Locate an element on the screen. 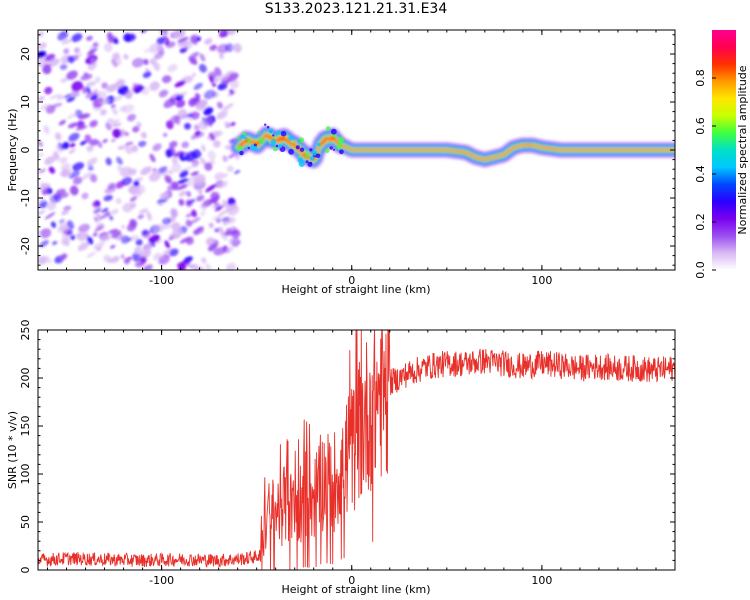  colorbar-title: Normalized spectral amplitude is located at coordinates (742, 149).